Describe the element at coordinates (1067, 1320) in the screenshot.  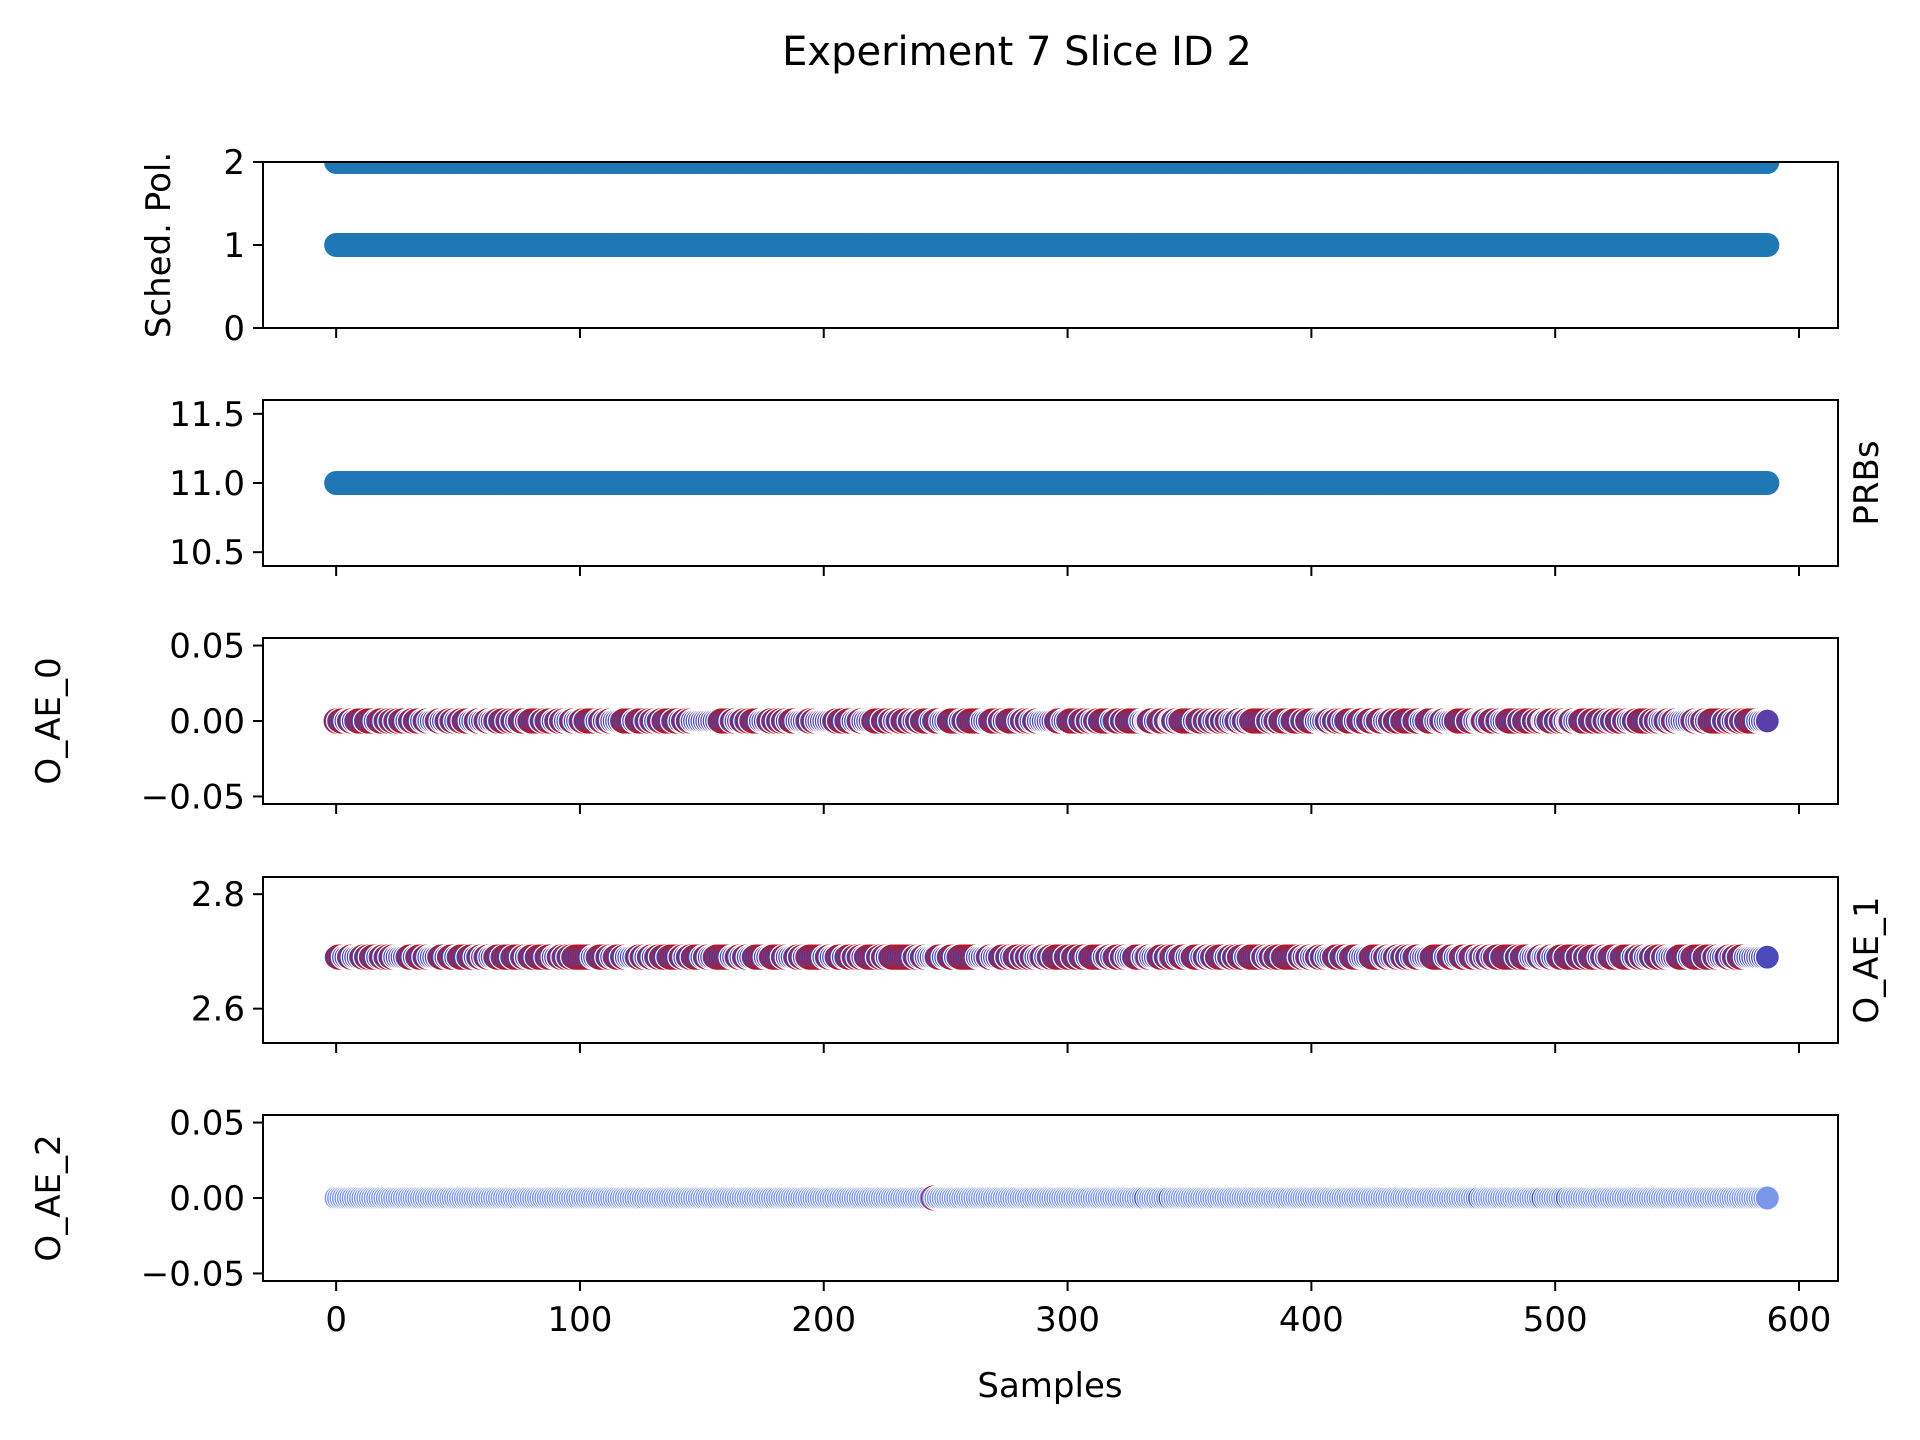
I see `x-tick-label: 300` at that location.